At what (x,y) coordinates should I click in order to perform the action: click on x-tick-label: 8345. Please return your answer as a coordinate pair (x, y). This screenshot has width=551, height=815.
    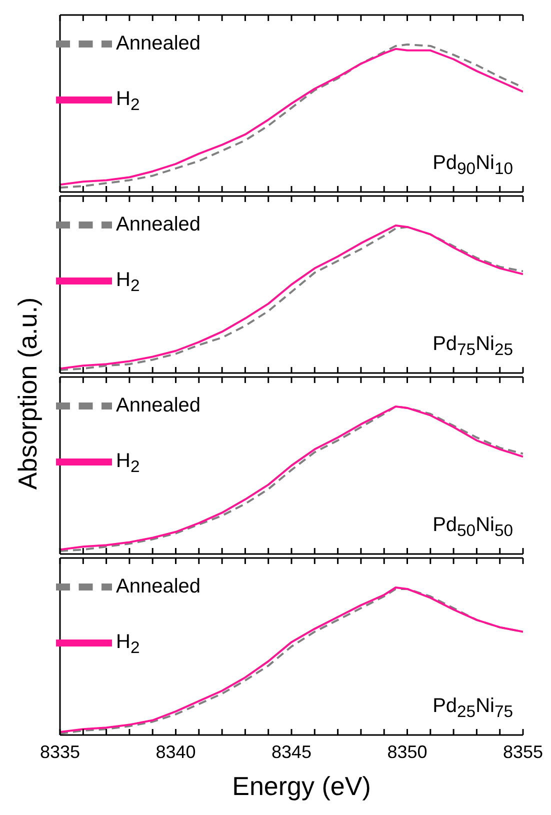
    Looking at the image, I should click on (291, 752).